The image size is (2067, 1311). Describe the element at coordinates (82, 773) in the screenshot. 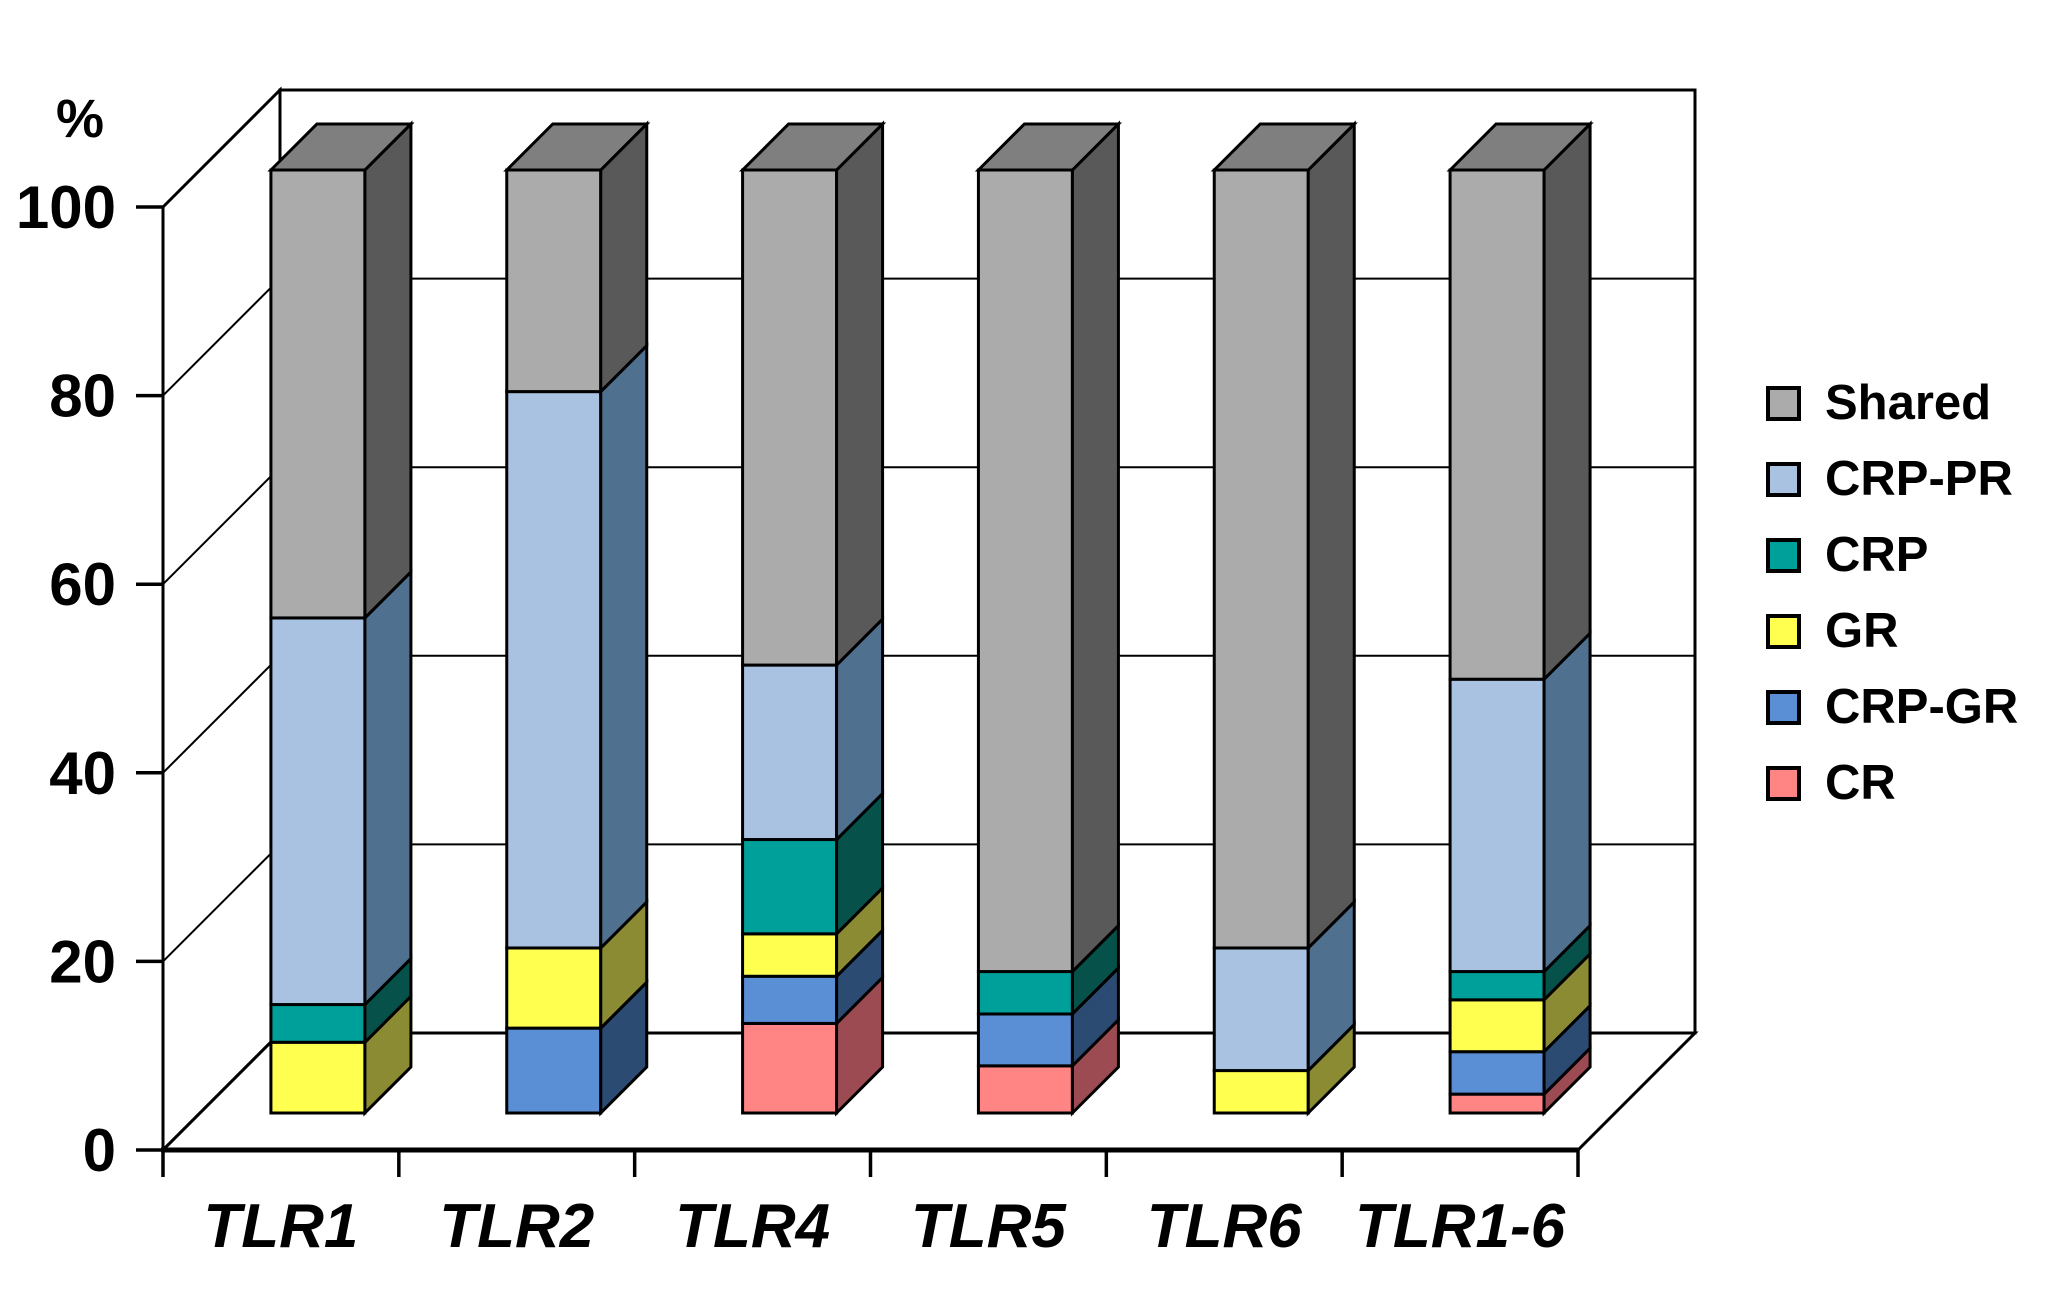

I see `y-tick-label: 40` at that location.